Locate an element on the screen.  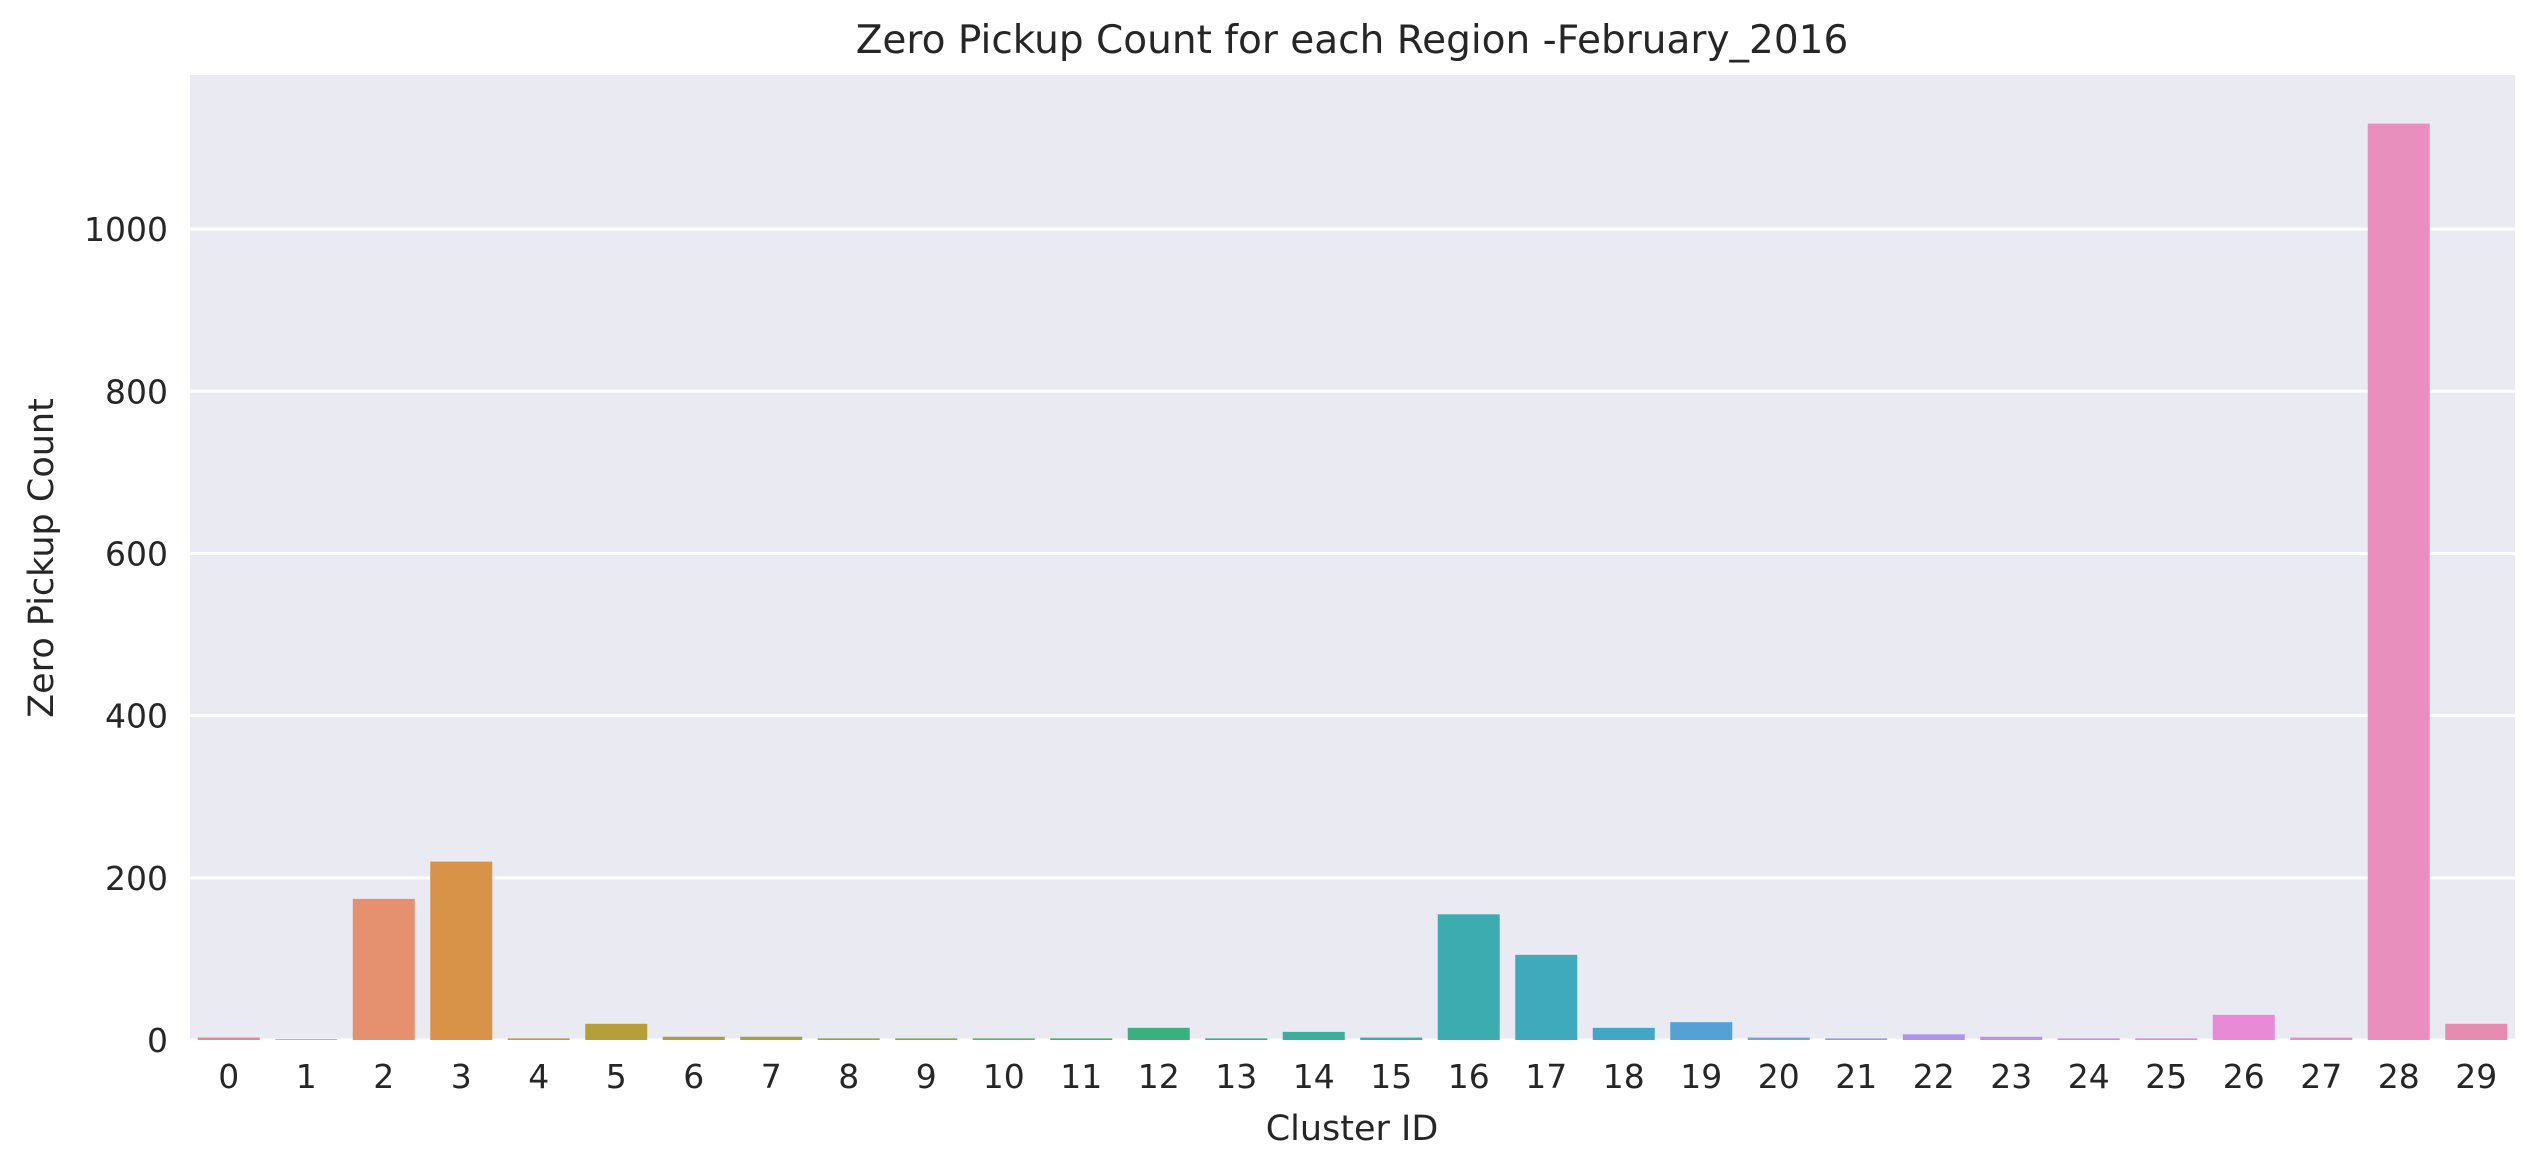
x-tick-label: 8 is located at coordinates (848, 1076).